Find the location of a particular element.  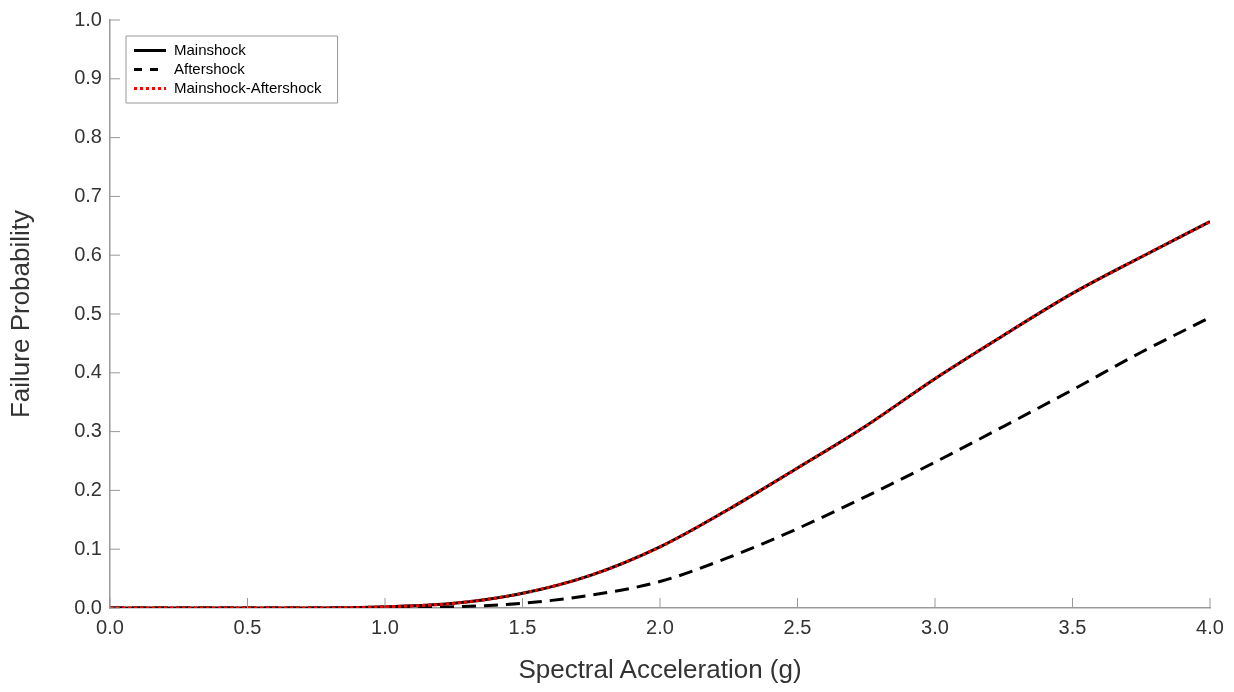

x-tick-label: 2.5 is located at coordinates (797, 626).